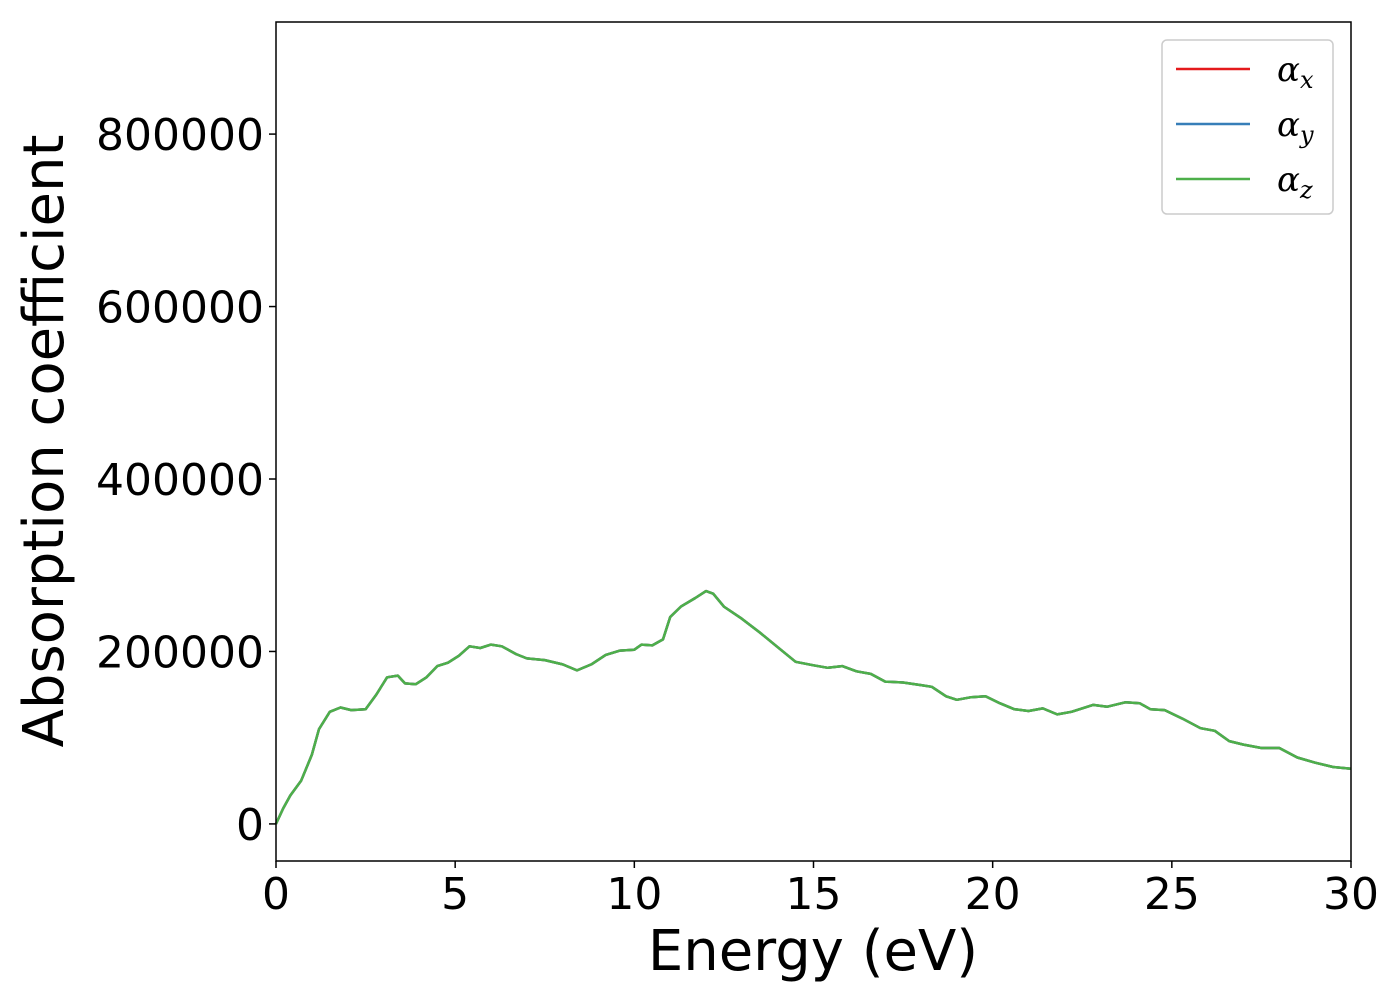 This screenshot has width=1400, height=1000. I want to click on y-axis: 0 200000 400000 600000 800000, so click(186, 480).